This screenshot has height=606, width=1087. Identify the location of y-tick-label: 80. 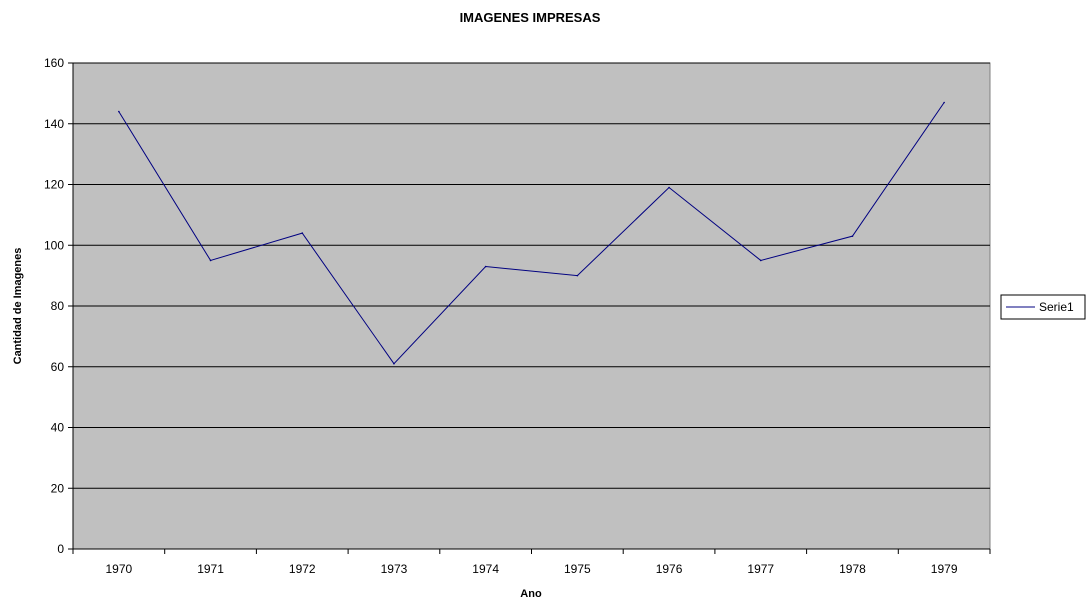
(58, 306).